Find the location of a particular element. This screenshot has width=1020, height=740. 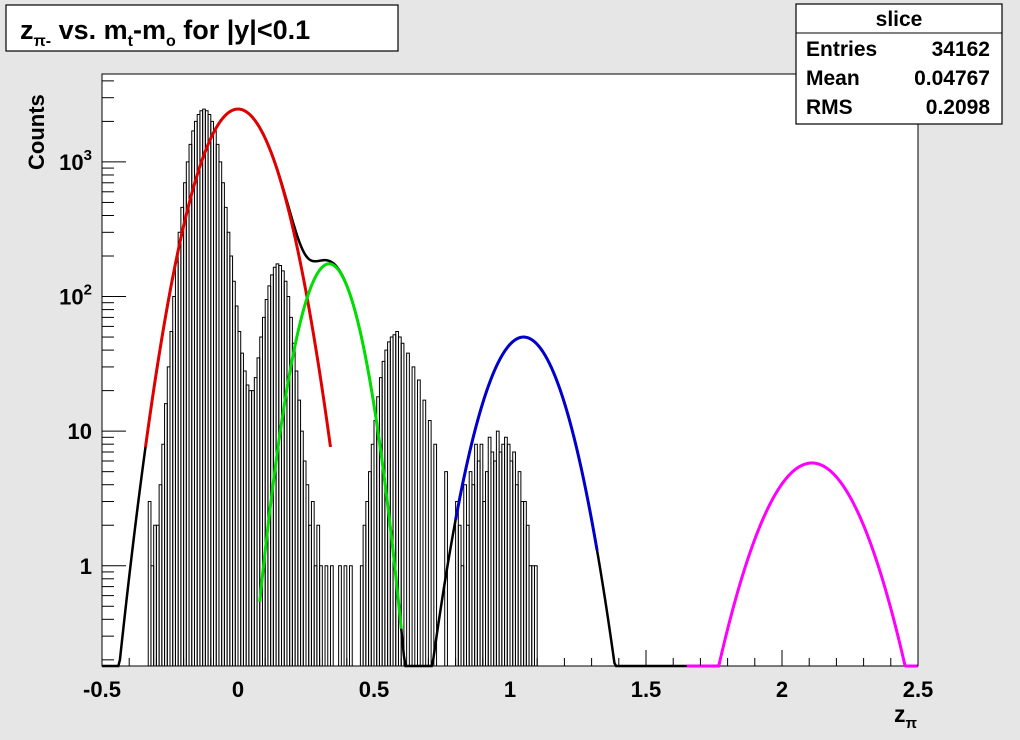

x-tick-label: 0.5 is located at coordinates (374, 689).